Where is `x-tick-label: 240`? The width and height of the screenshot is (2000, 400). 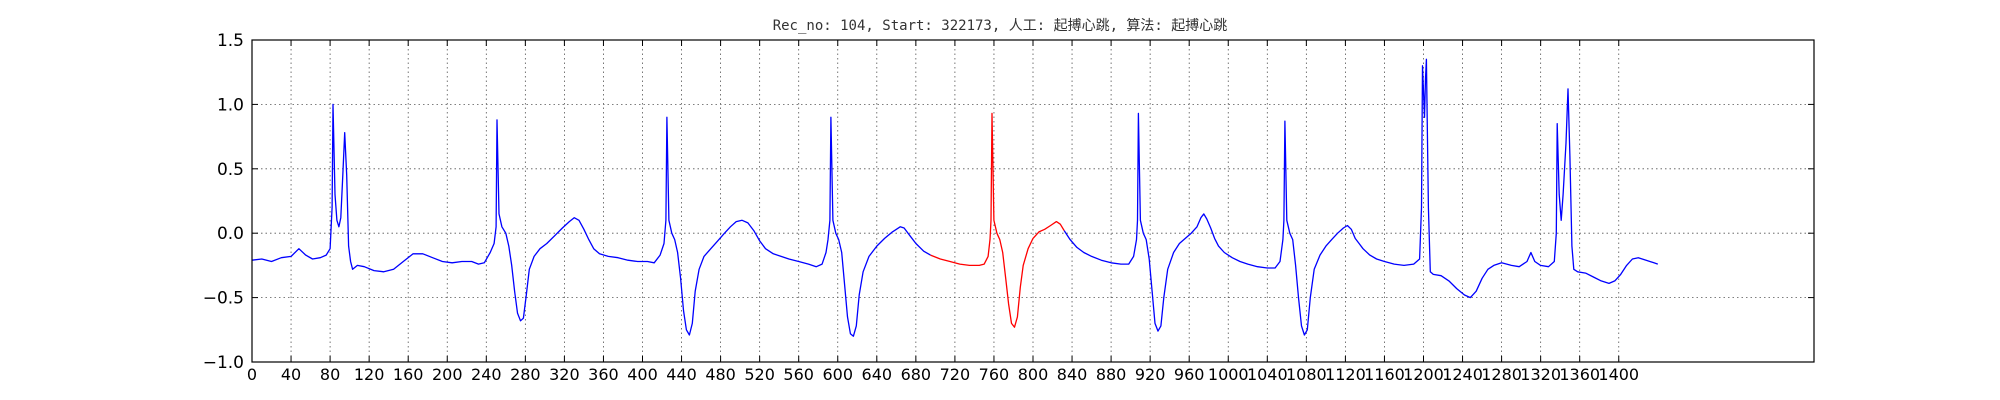
x-tick-label: 240 is located at coordinates (486, 374).